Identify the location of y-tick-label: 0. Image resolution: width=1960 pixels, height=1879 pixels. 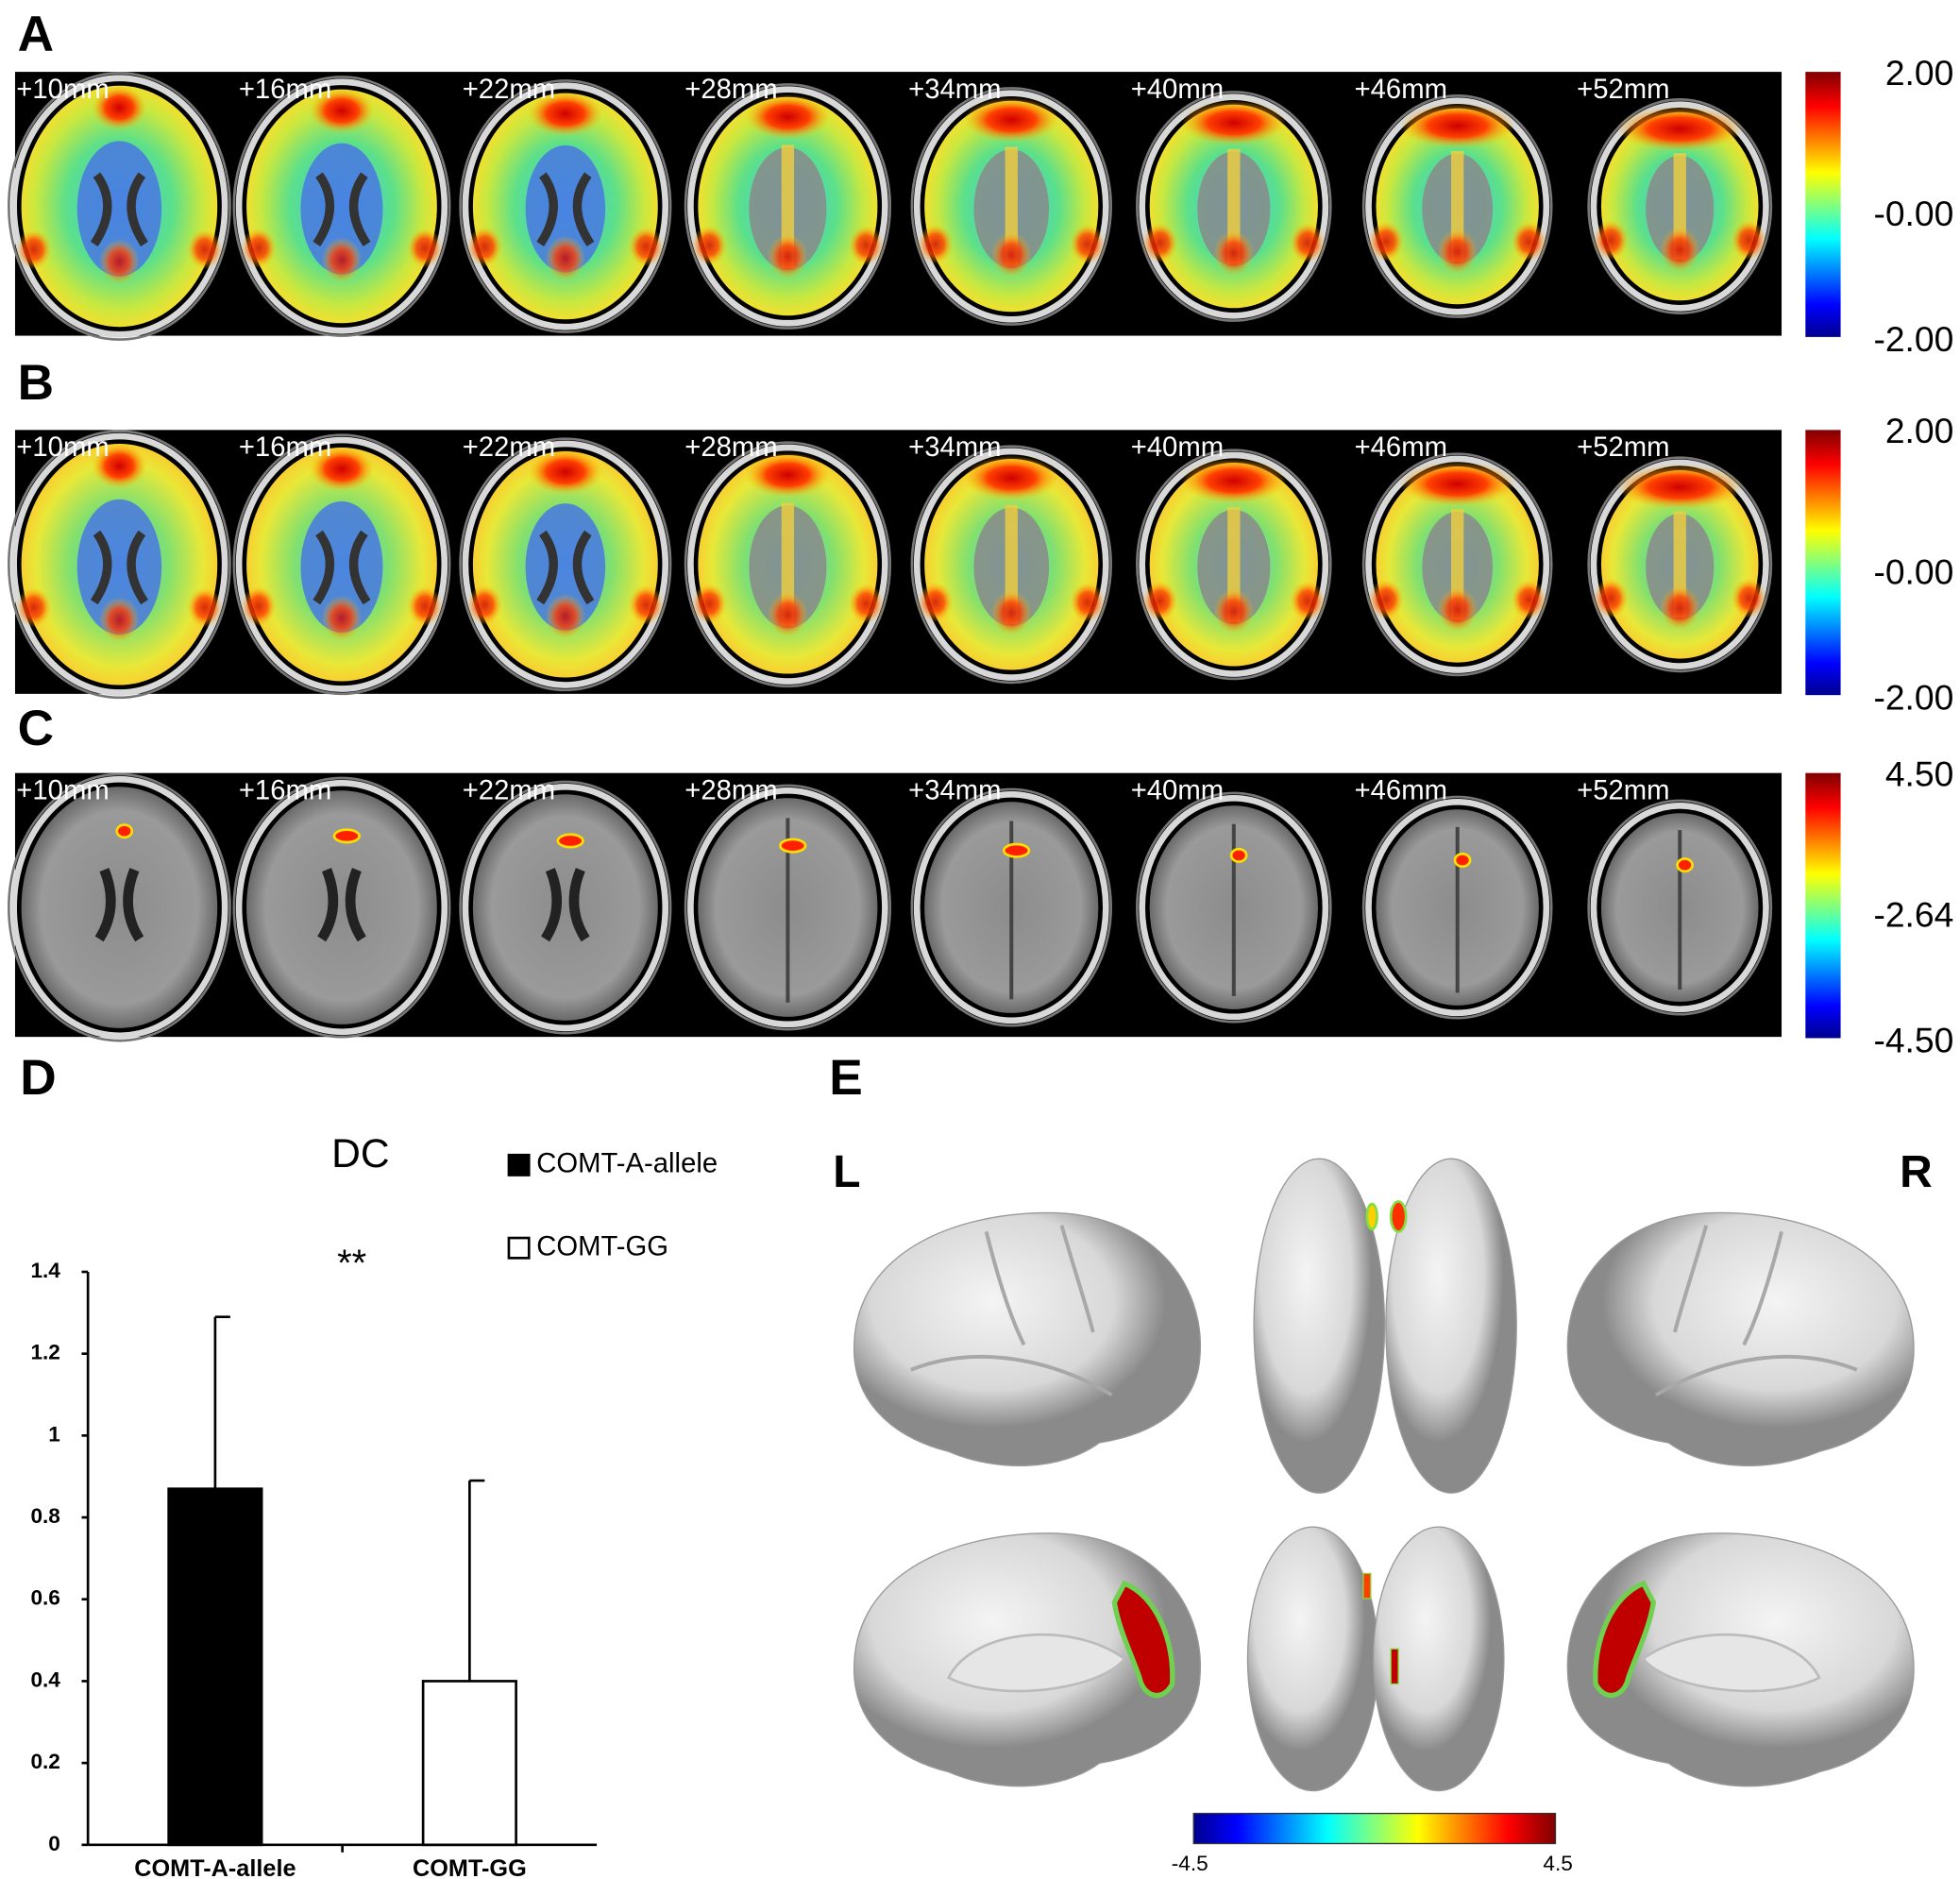
(54, 1843).